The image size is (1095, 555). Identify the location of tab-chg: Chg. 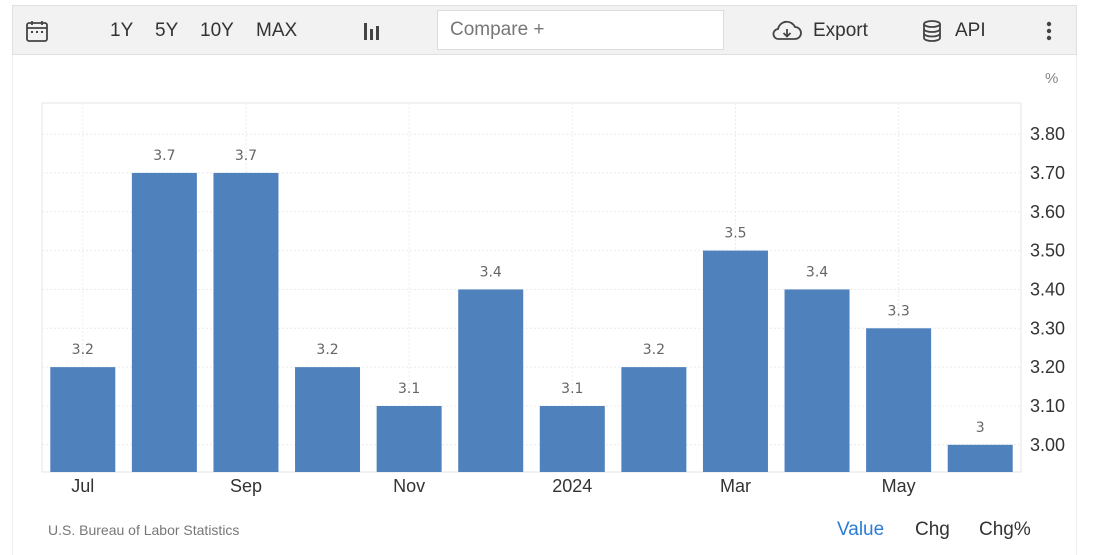
(932, 529).